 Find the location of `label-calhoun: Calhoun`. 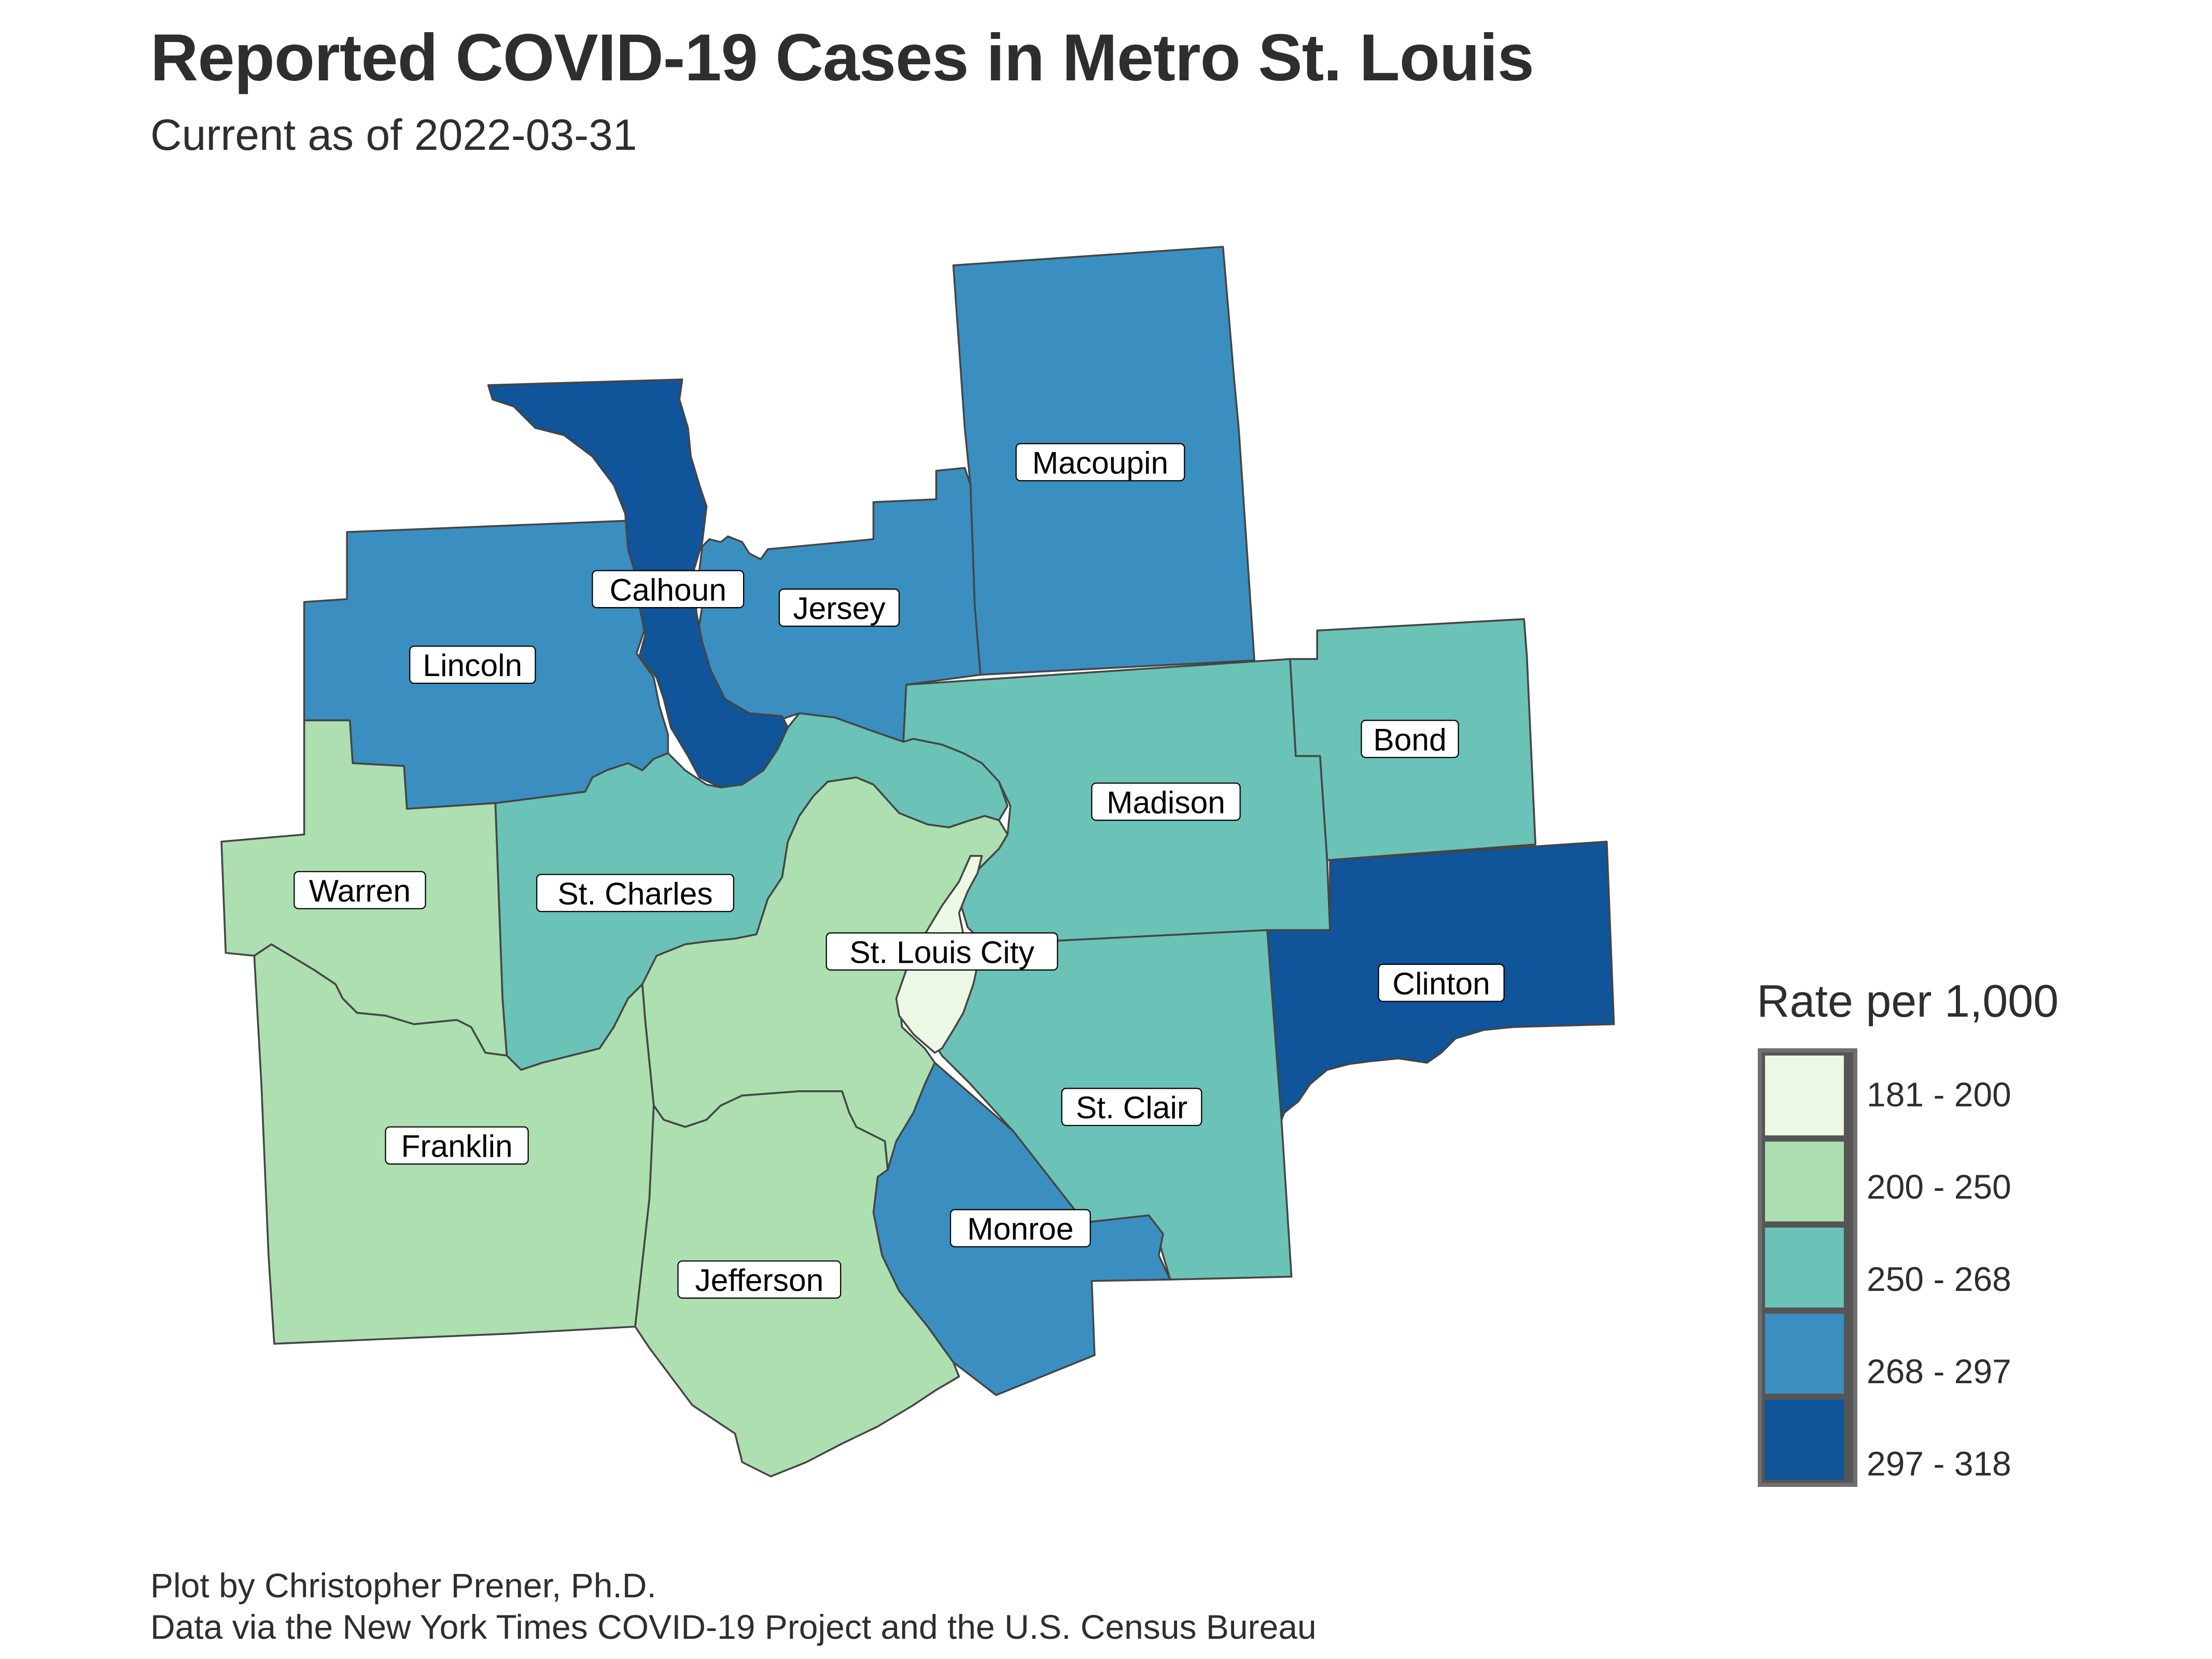

label-calhoun: Calhoun is located at coordinates (668, 589).